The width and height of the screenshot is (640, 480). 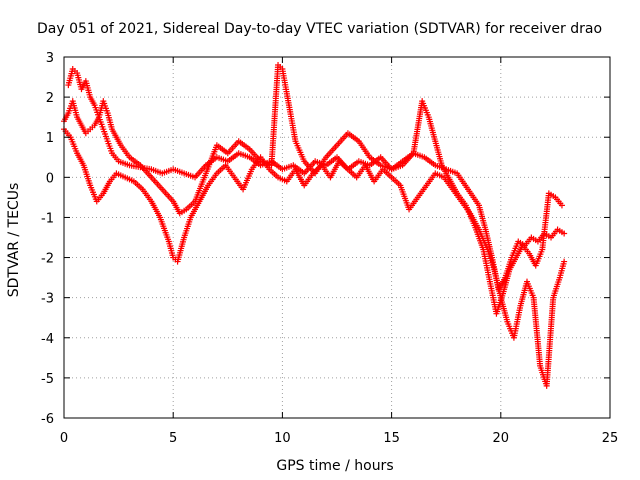 What do you see at coordinates (47, 218) in the screenshot?
I see `y-tick-label: -1` at bounding box center [47, 218].